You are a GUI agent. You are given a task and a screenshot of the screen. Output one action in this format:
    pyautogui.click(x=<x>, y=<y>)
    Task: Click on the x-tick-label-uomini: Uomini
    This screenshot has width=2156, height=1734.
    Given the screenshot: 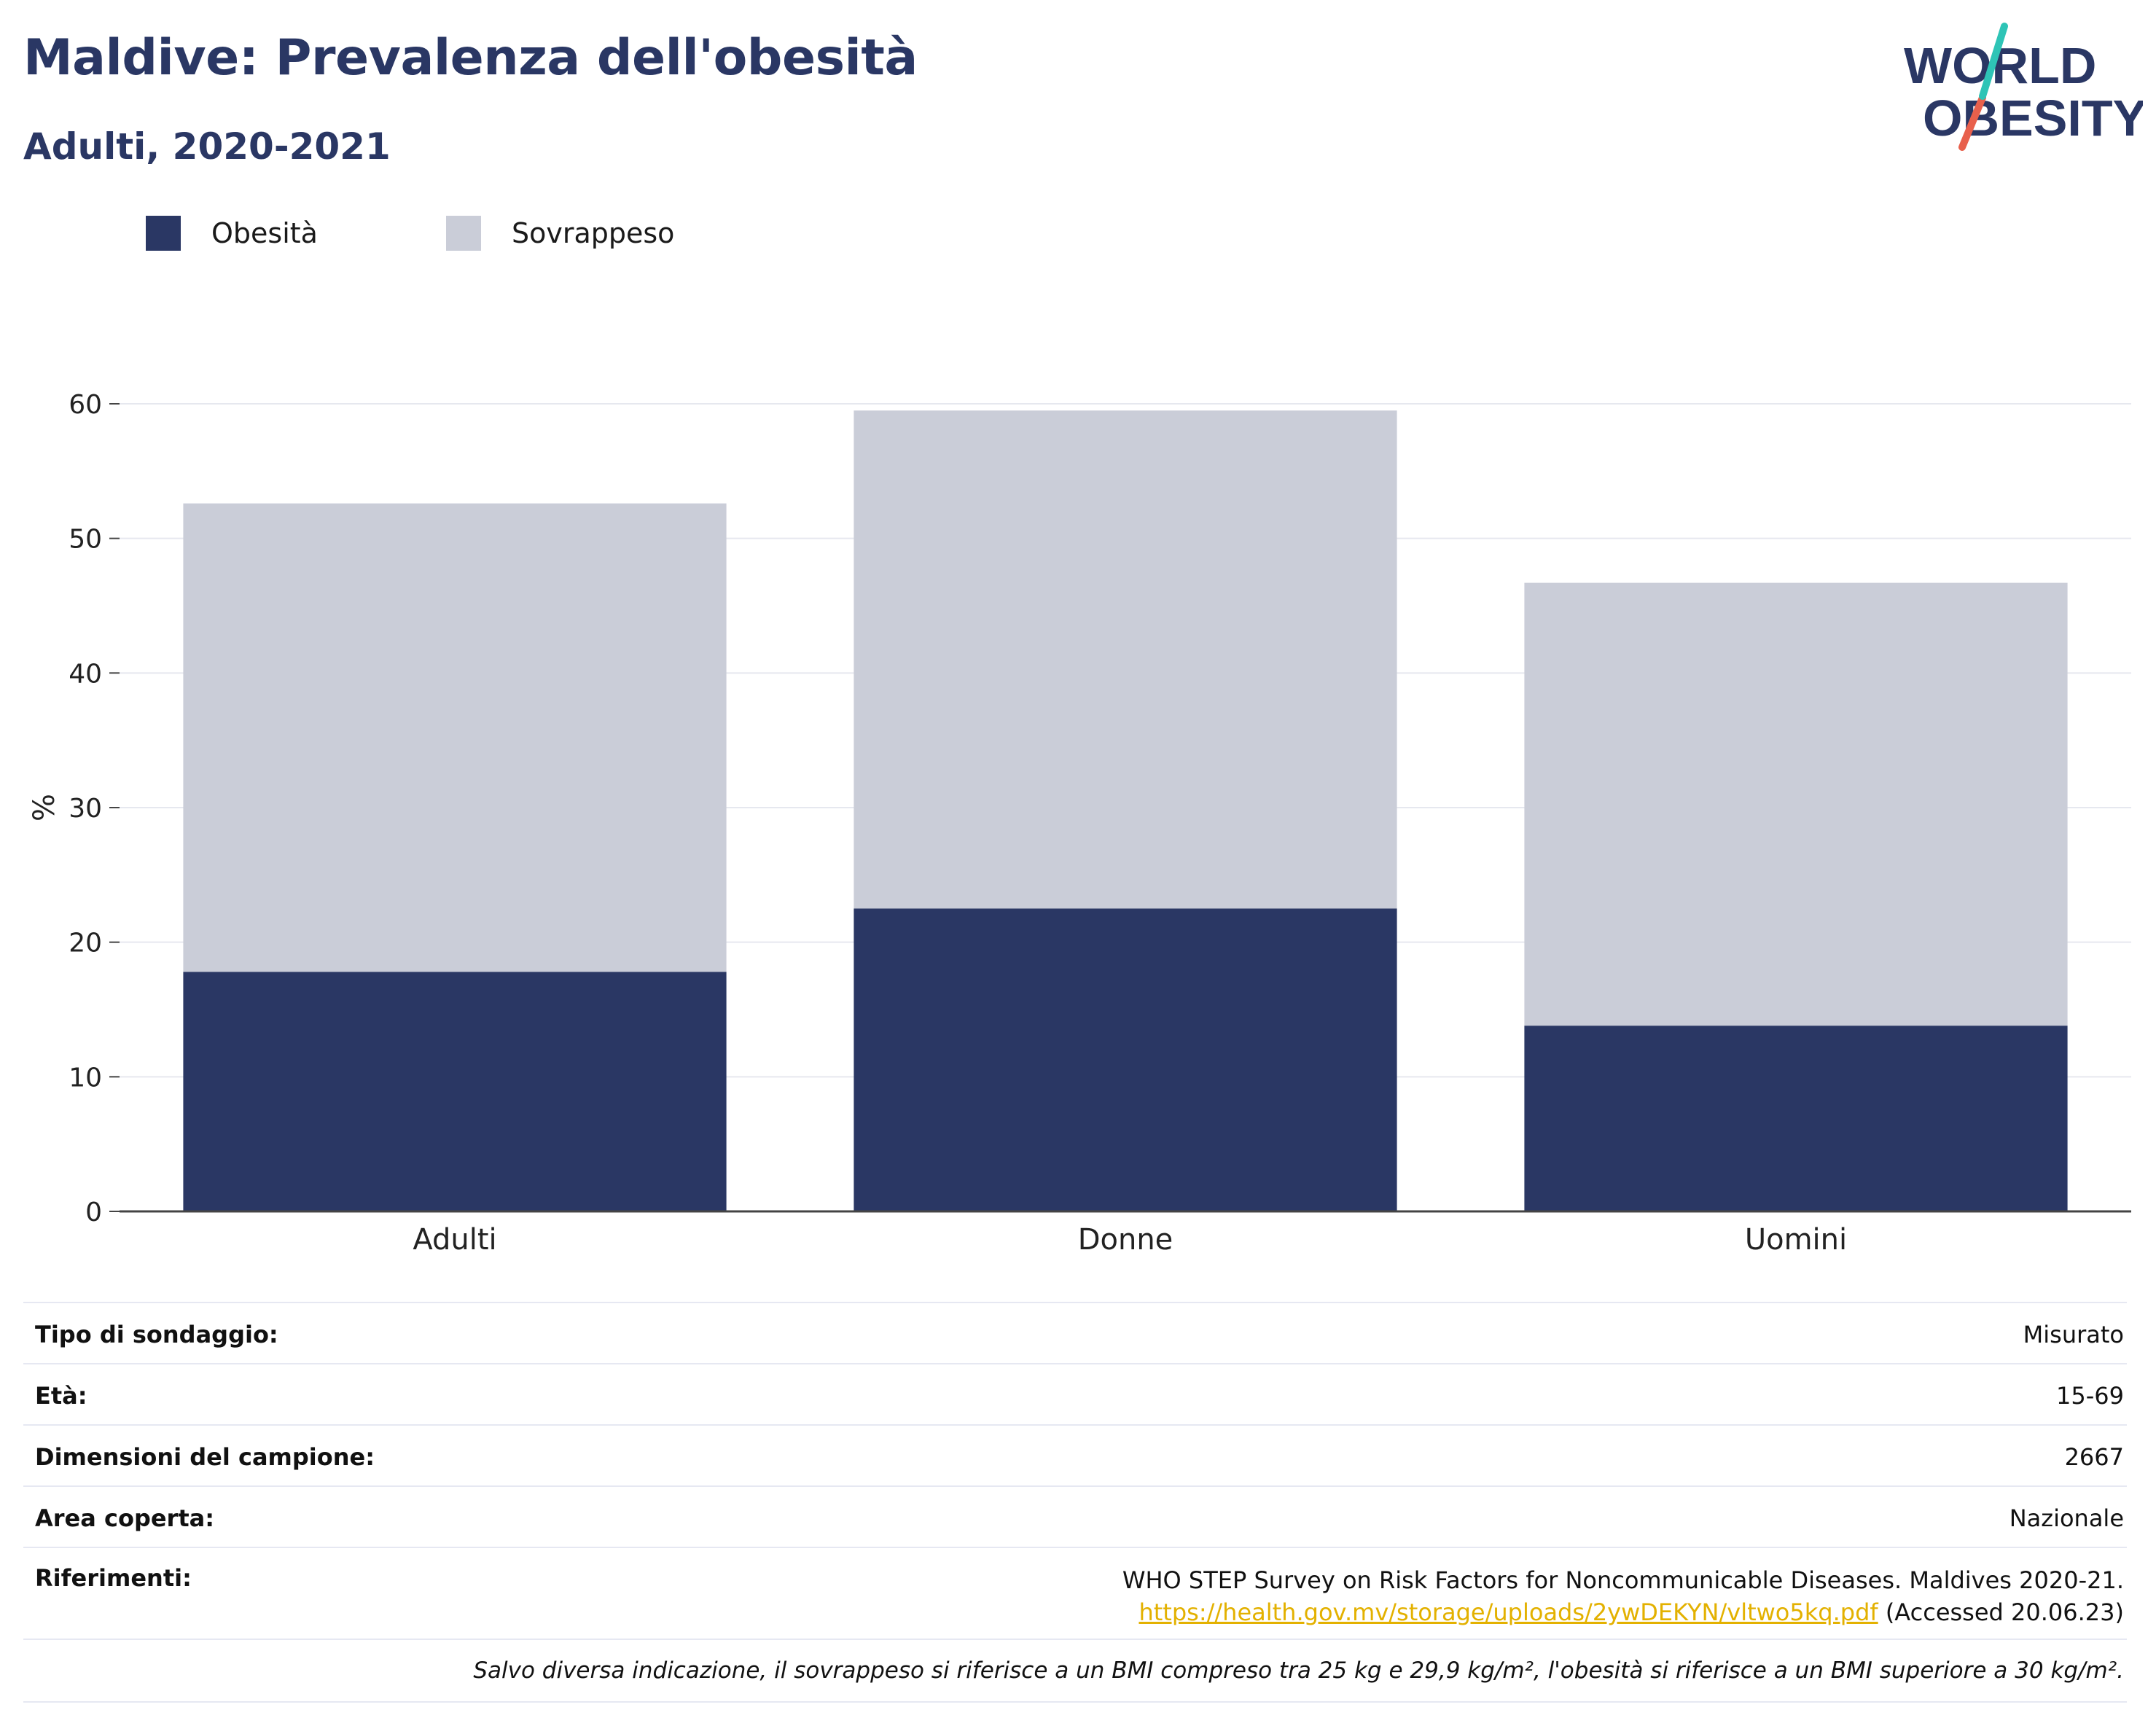 What is the action you would take?
    pyautogui.click(x=1796, y=1240)
    